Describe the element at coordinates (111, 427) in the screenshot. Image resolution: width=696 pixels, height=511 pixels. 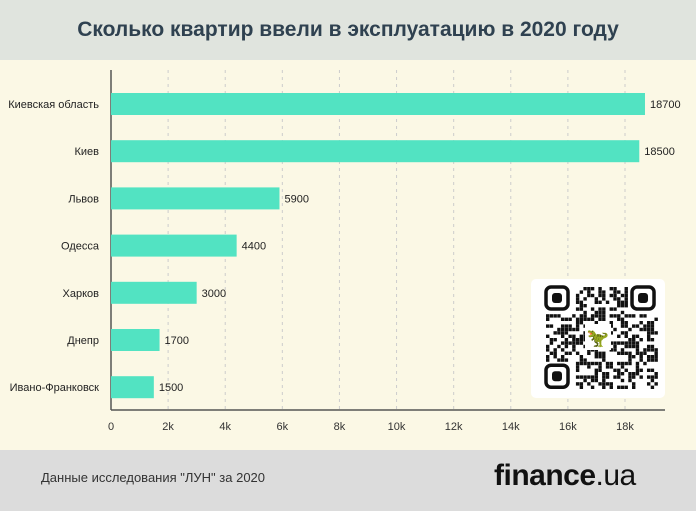
I see `x-tick-label: 0` at that location.